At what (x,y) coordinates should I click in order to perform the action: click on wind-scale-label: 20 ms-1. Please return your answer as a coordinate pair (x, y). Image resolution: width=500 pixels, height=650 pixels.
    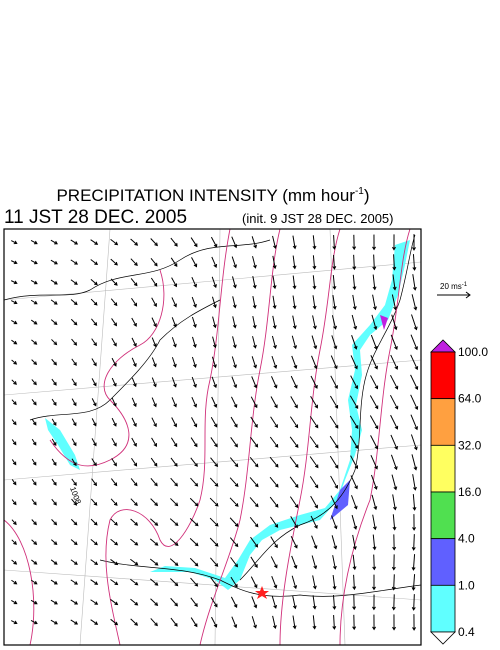
    Looking at the image, I should click on (454, 286).